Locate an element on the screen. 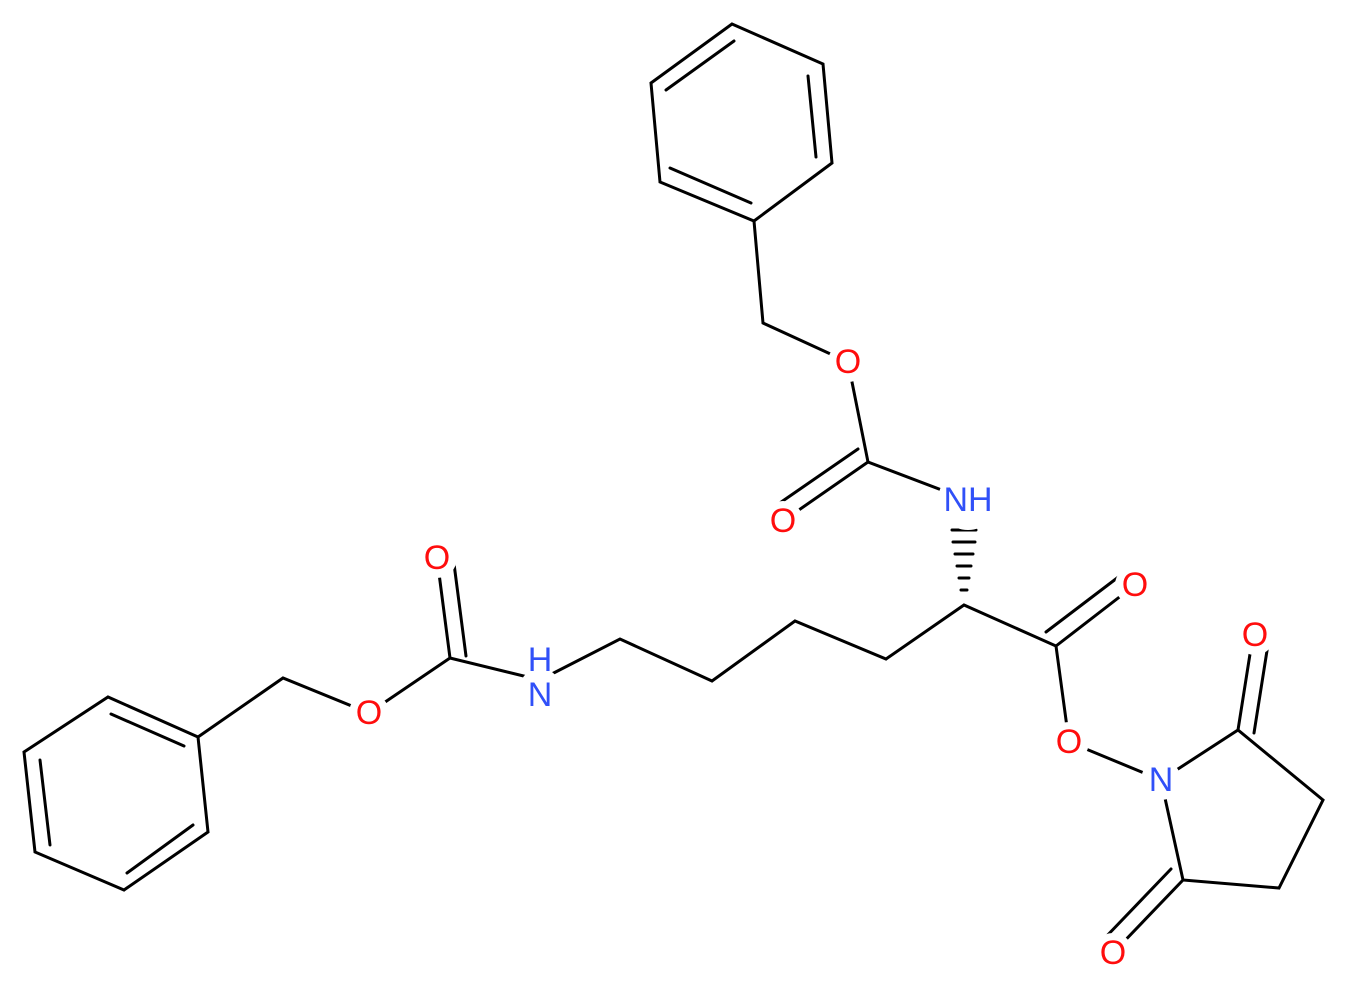 This screenshot has height=992, width=1345. bond is located at coordinates (850, 692).